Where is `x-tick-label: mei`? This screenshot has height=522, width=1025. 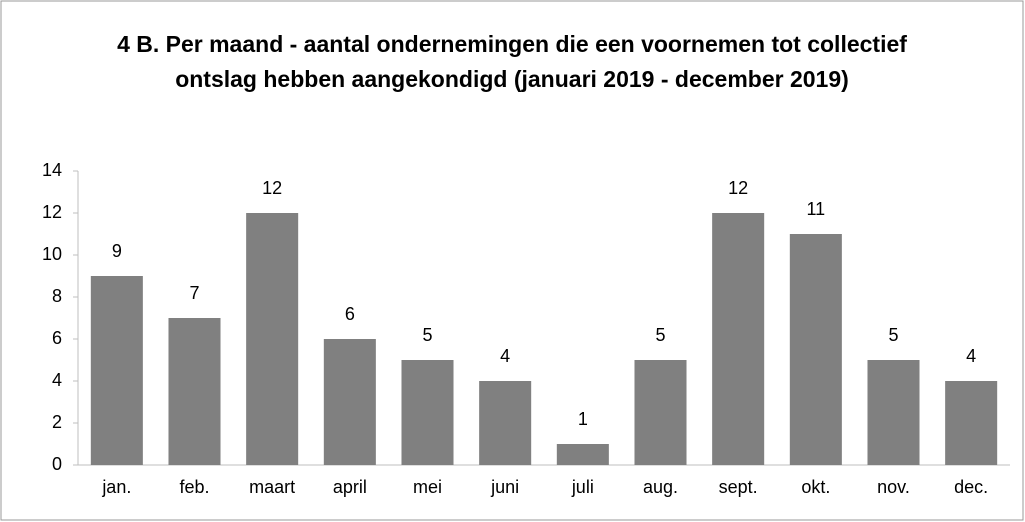
x-tick-label: mei is located at coordinates (427, 487).